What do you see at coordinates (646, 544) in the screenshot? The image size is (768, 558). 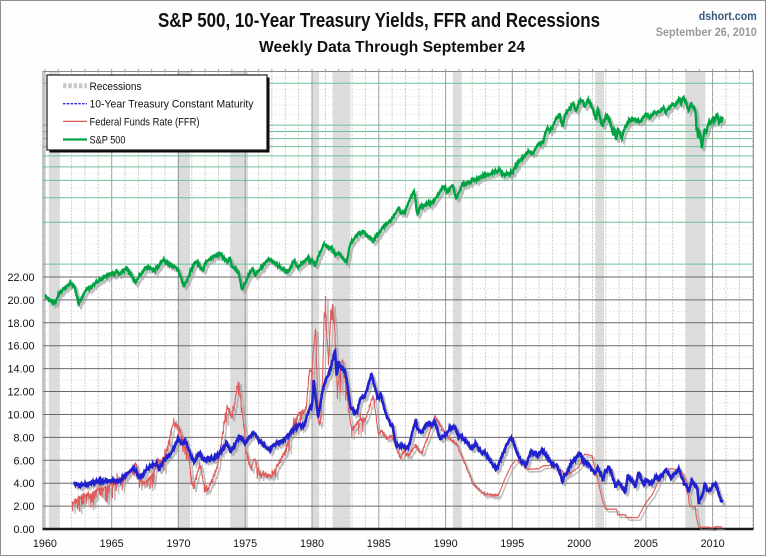 I see `svg-text: 2005` at bounding box center [646, 544].